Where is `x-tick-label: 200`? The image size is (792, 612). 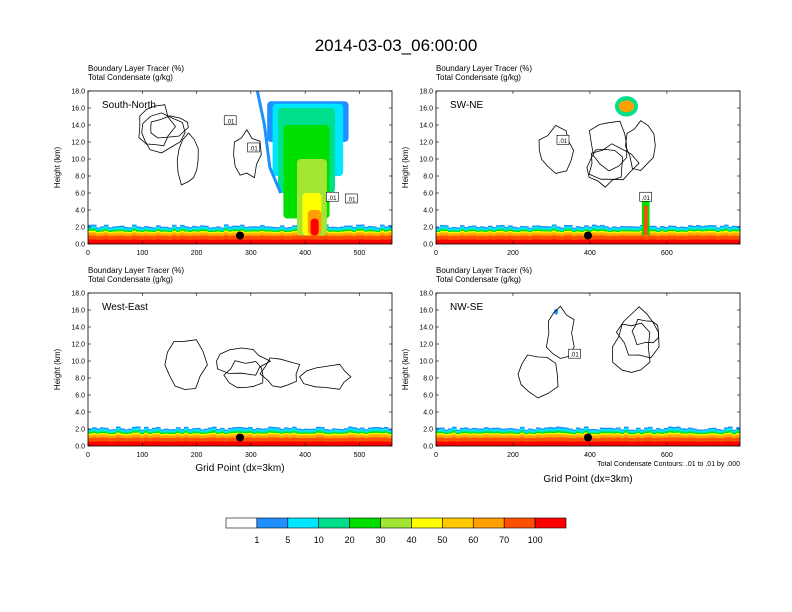
x-tick-label: 200 is located at coordinates (197, 455).